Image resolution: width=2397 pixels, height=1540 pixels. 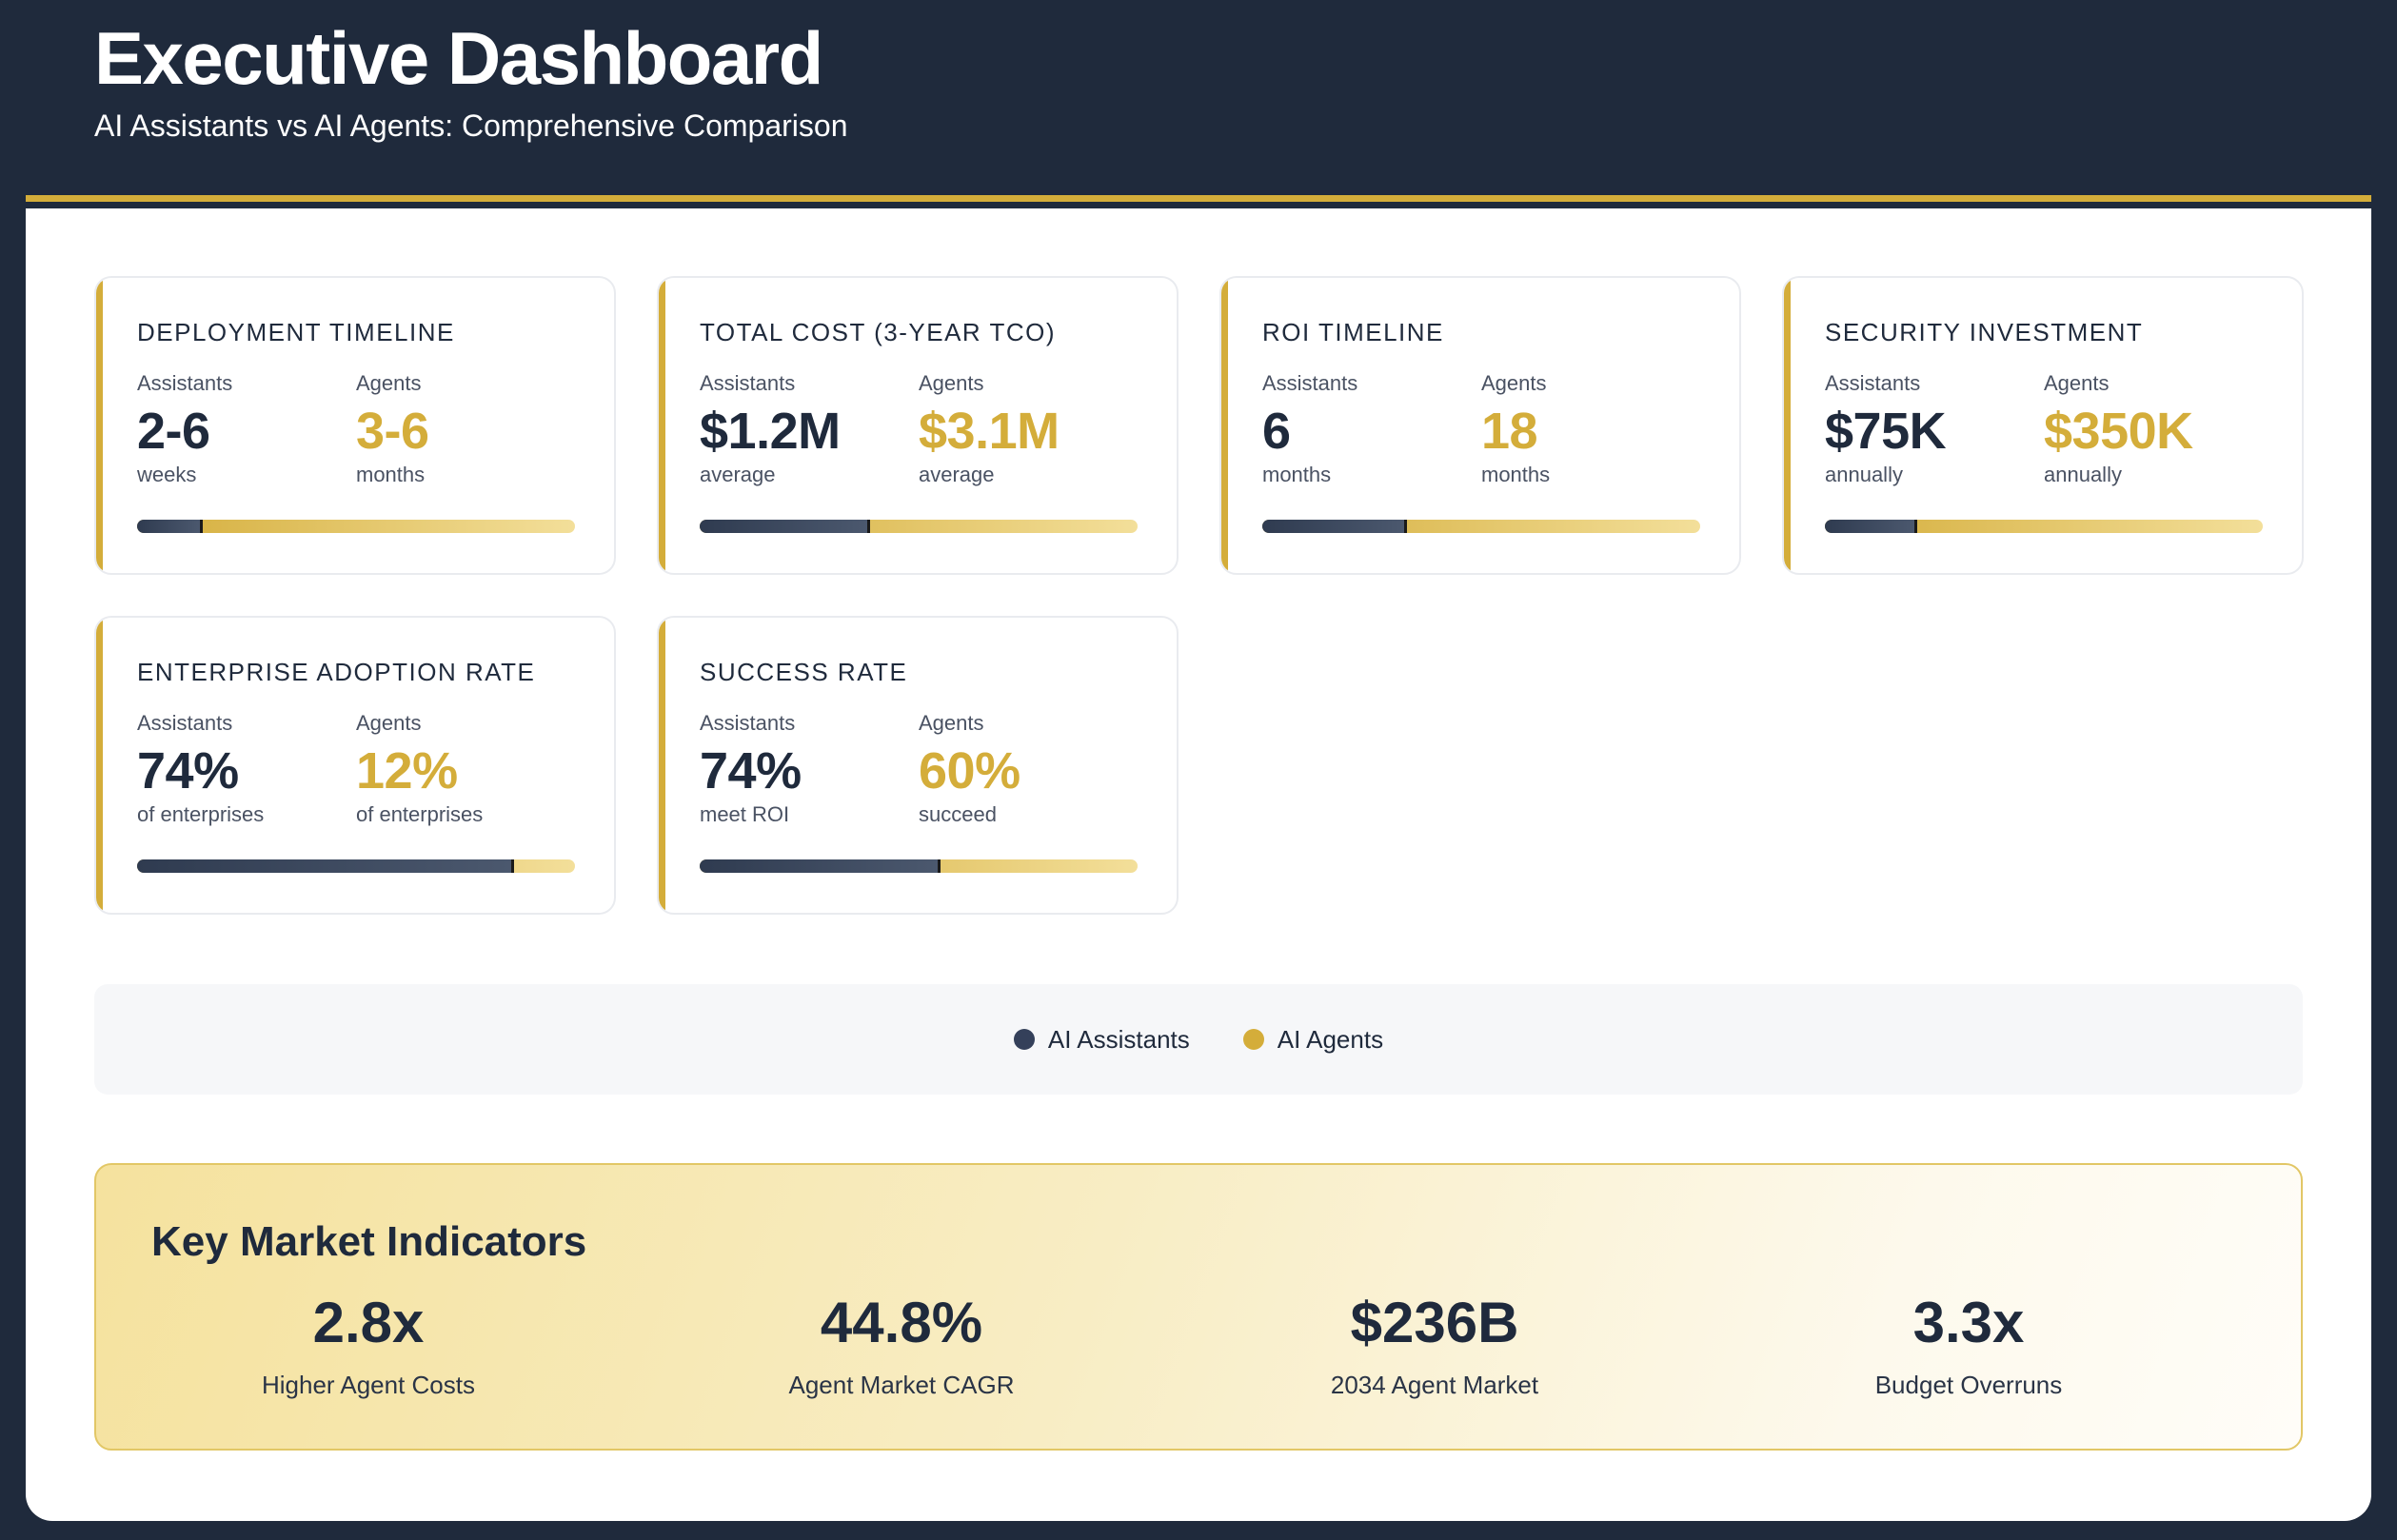 I want to click on indicator-value: 2.8x, so click(x=369, y=1322).